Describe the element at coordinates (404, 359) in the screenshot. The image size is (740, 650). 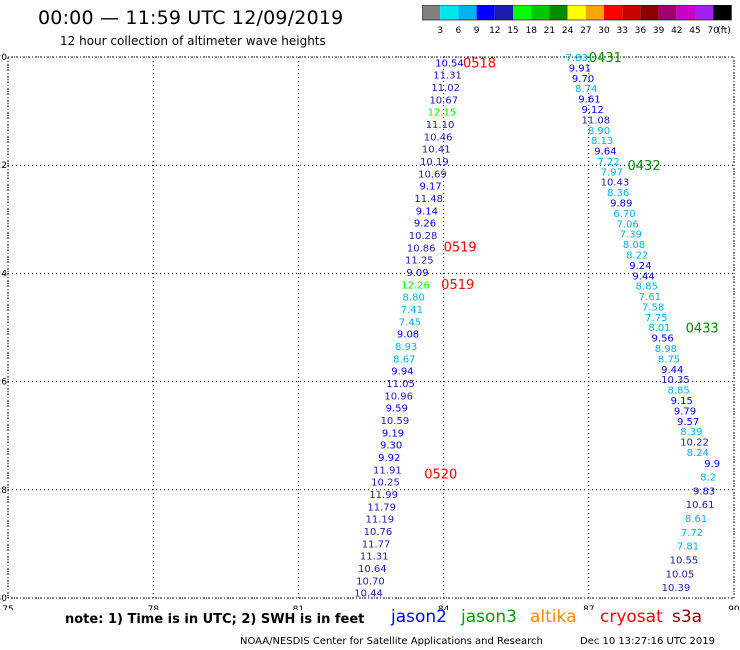
I see `wave-height-value: 8.67` at that location.